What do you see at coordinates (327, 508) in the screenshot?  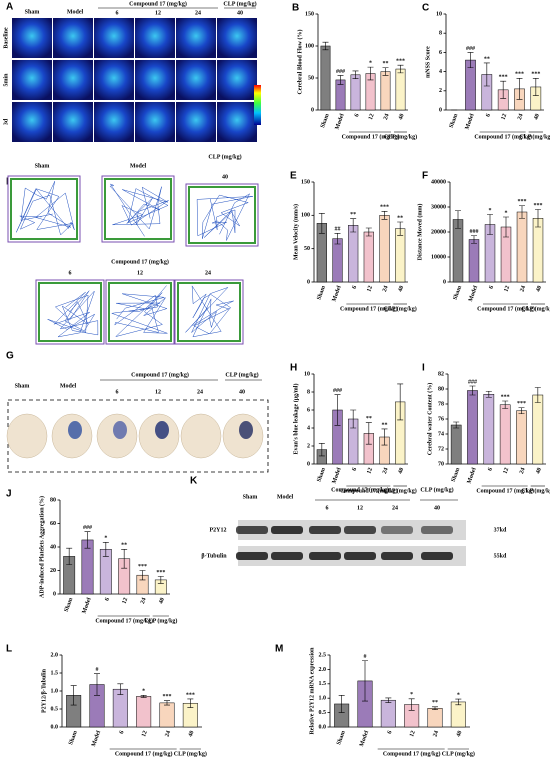 I see `label: 6` at bounding box center [327, 508].